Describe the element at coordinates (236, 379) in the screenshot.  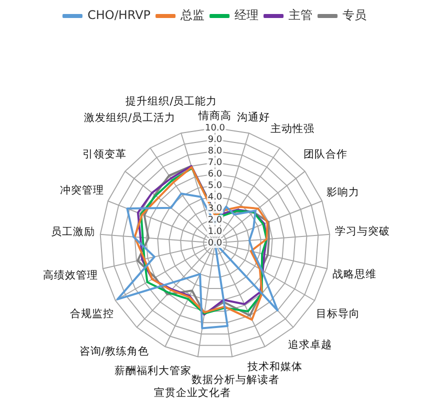
I see `spoke-label: 数据分析与解读者` at that location.